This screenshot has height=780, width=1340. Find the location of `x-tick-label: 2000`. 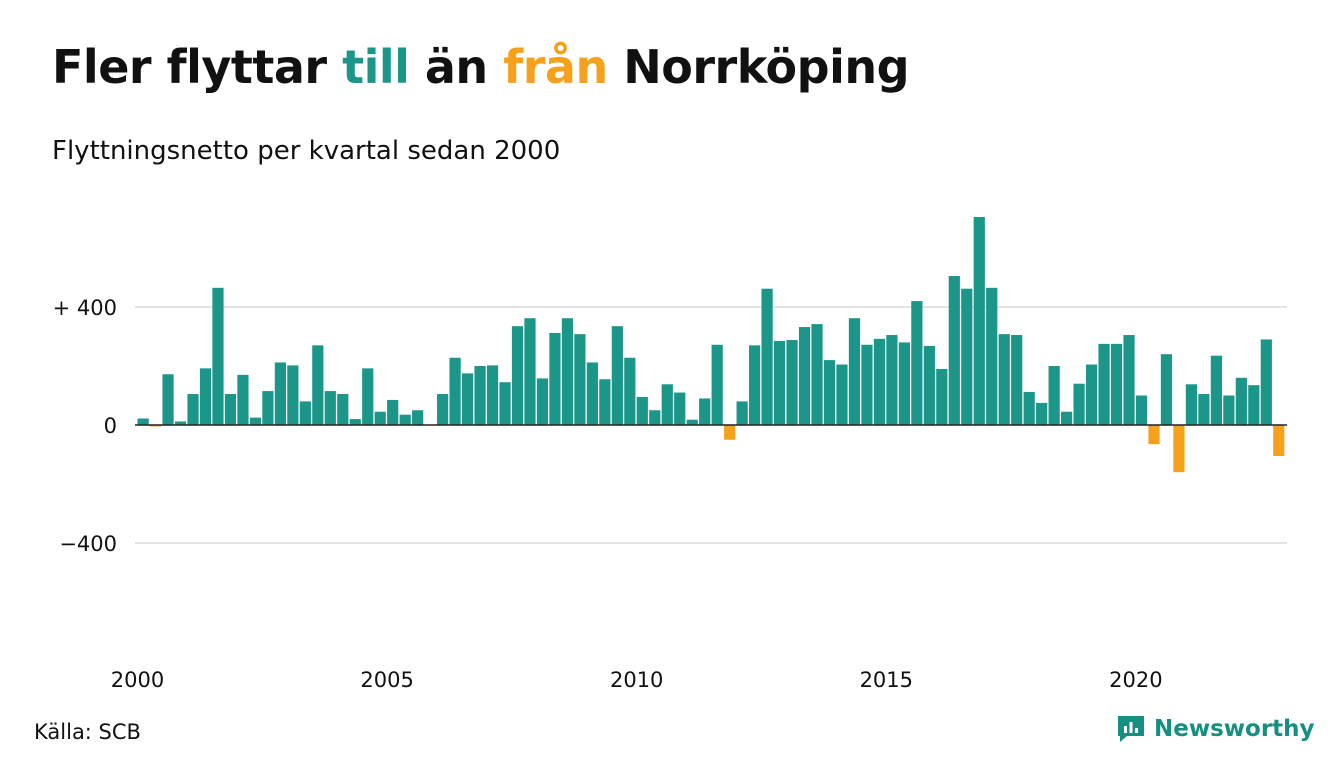

x-tick-label: 2000 is located at coordinates (137, 680).